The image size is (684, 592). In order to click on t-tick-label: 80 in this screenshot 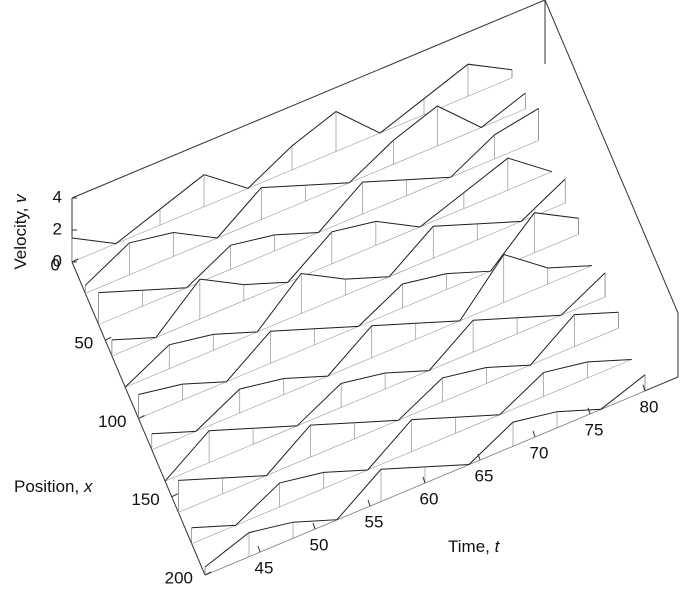, I will do `click(649, 406)`.